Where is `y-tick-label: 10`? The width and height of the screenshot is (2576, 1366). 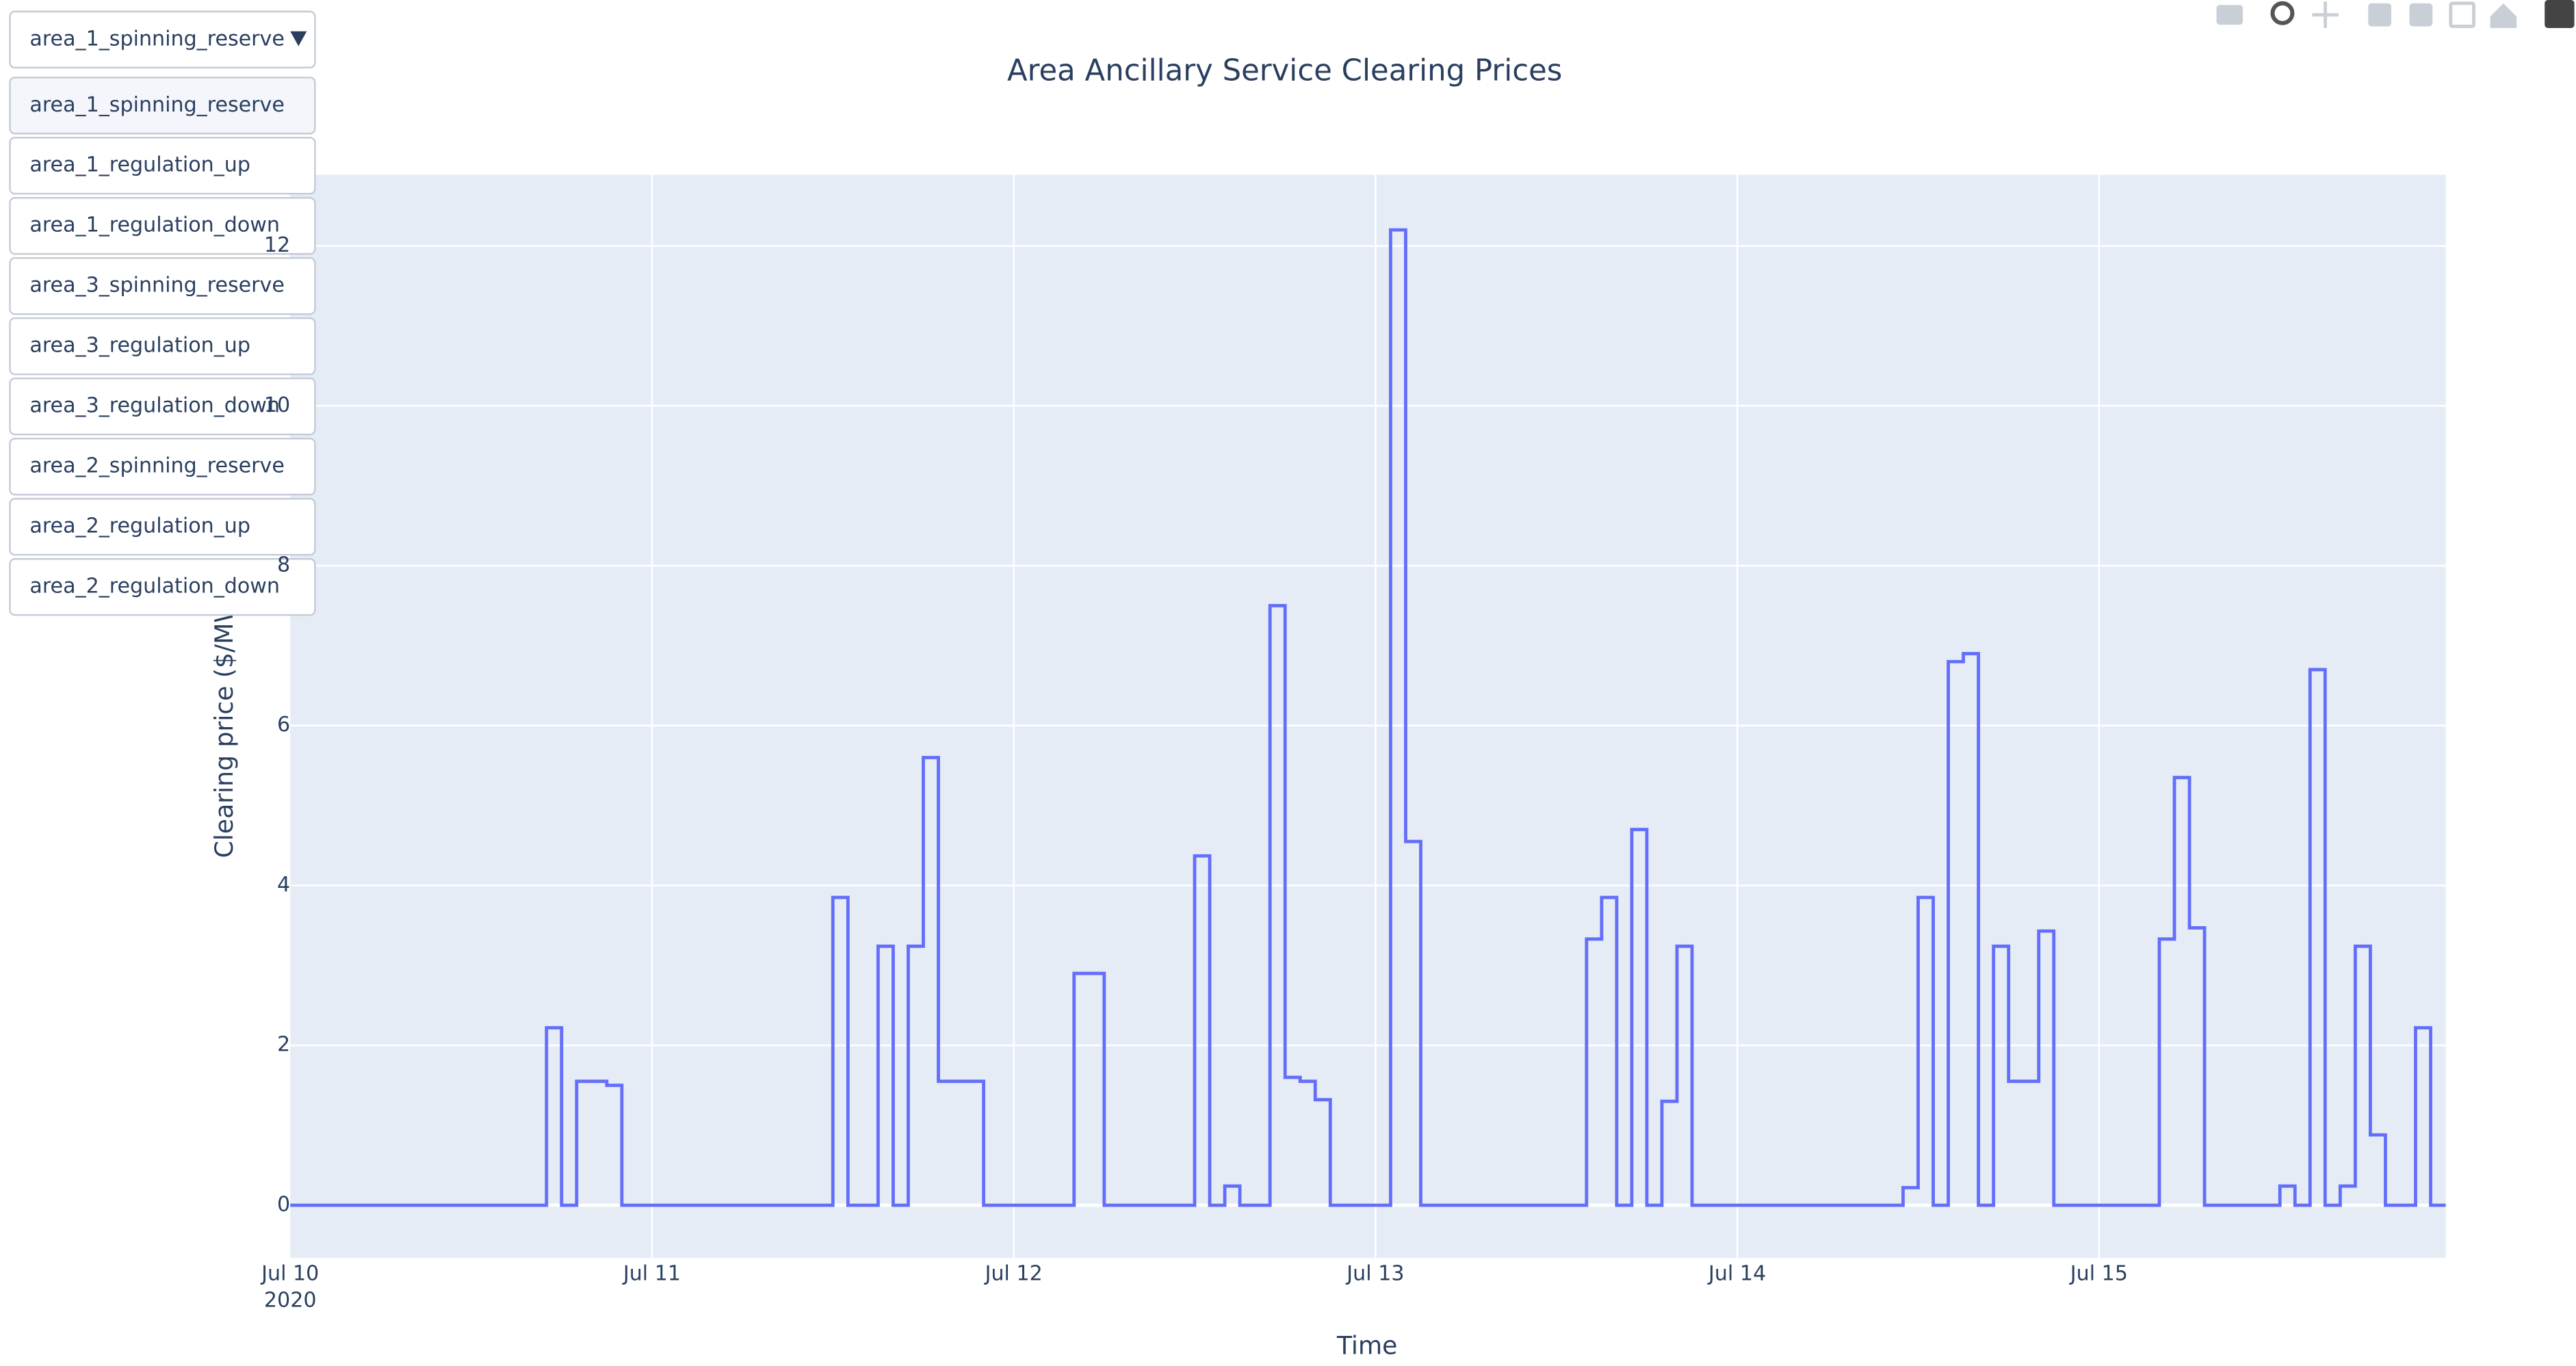 y-tick-label: 10 is located at coordinates (277, 405).